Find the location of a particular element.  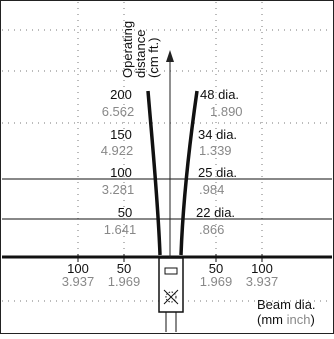

distance-ft-50: 1.641 is located at coordinates (120, 229).